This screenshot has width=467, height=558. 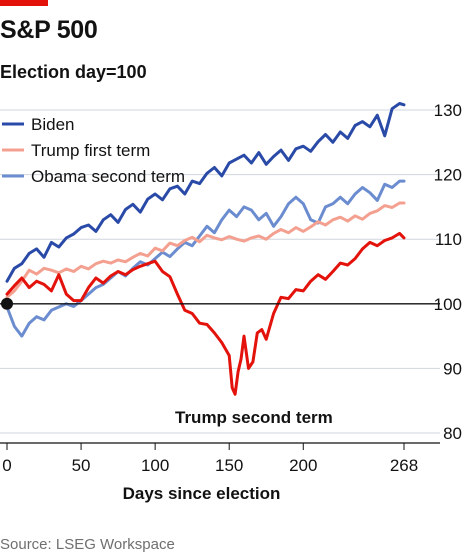 What do you see at coordinates (87, 544) in the screenshot?
I see `source-note: Source: LSEG Workspace` at bounding box center [87, 544].